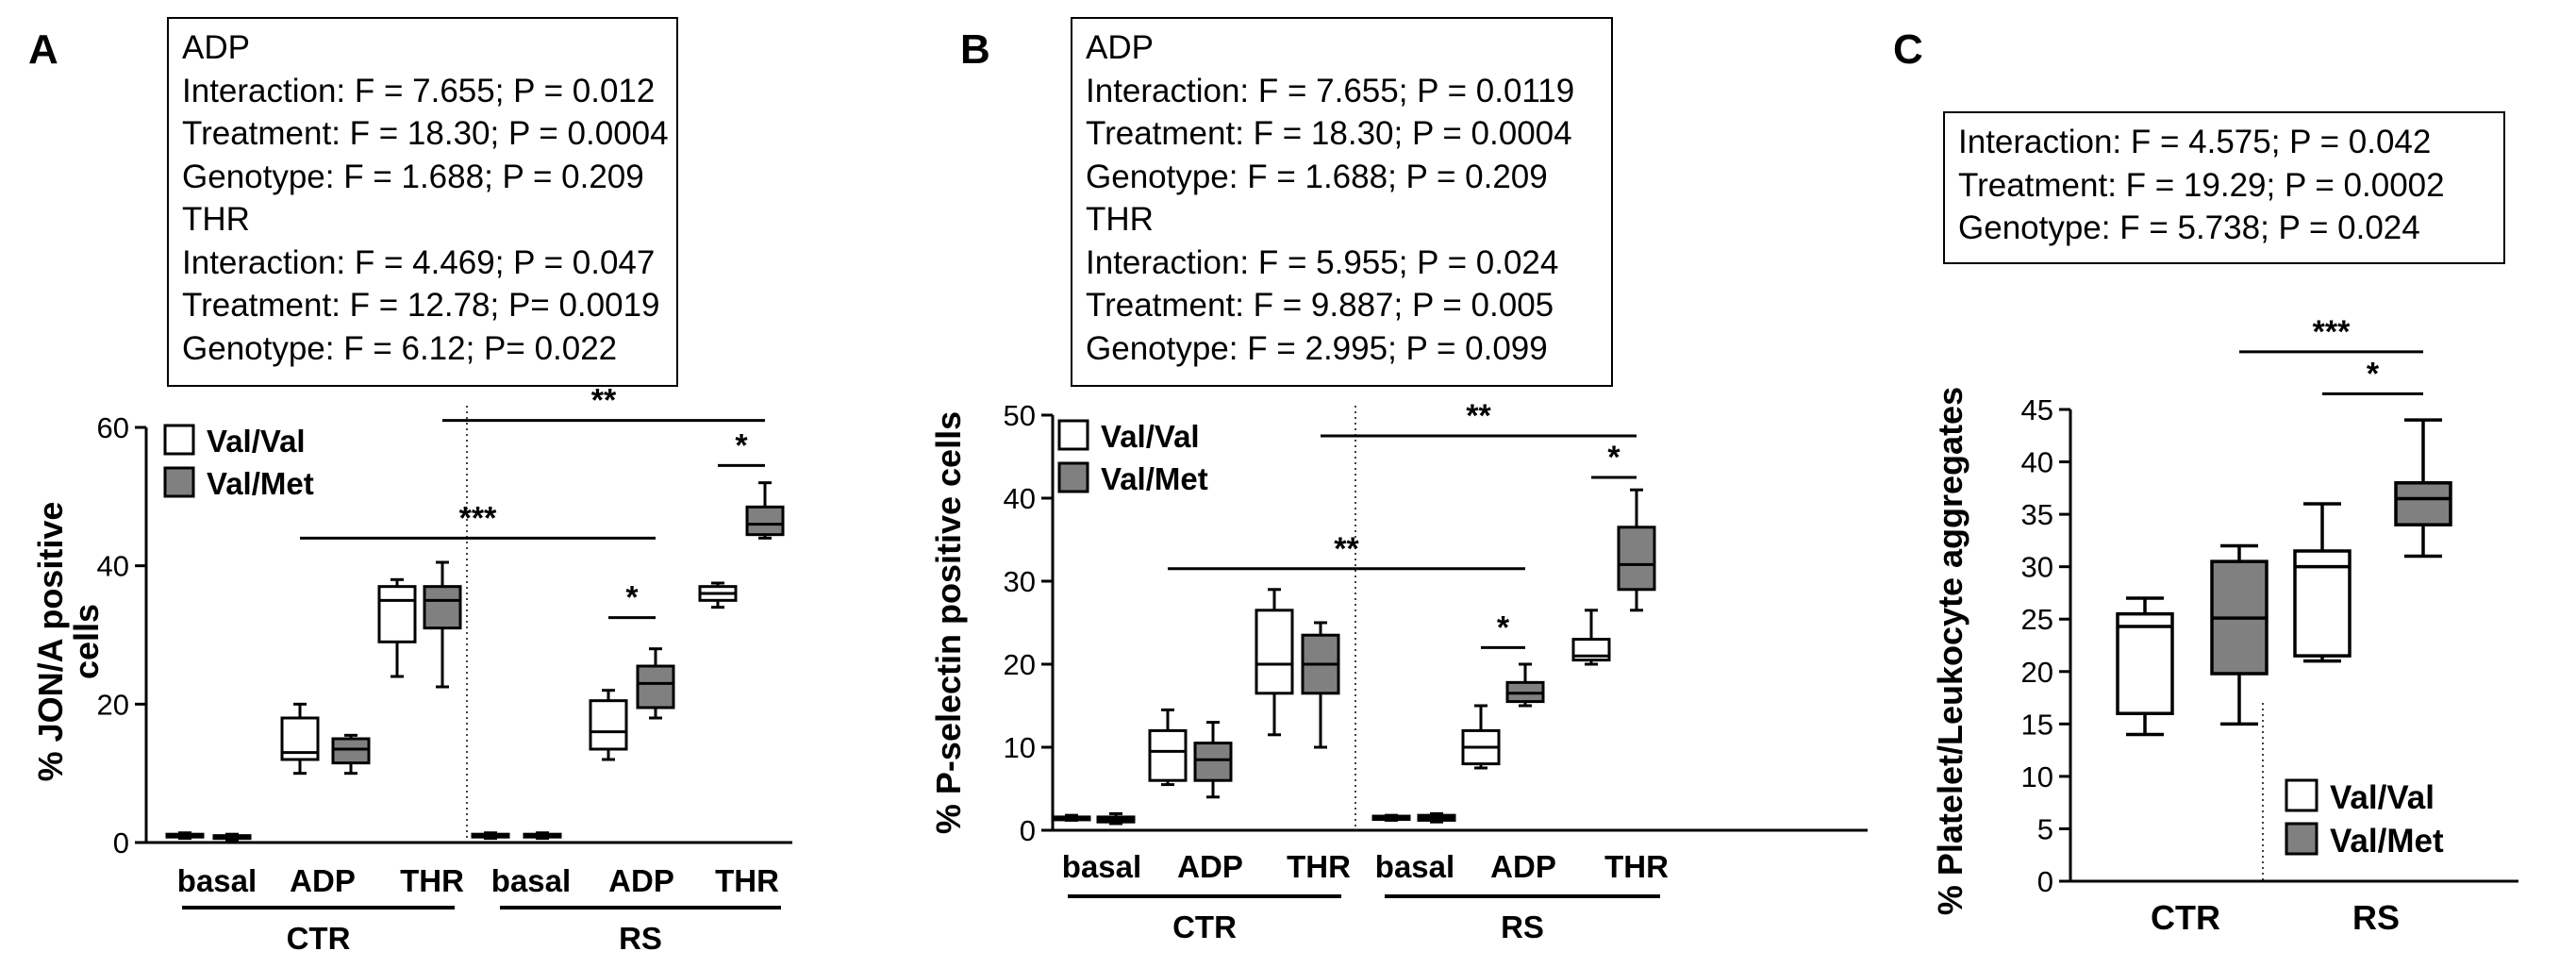  Describe the element at coordinates (1320, 305) in the screenshot. I see `stat-line: Treatment: F = 9.887; P = 0.005` at that location.